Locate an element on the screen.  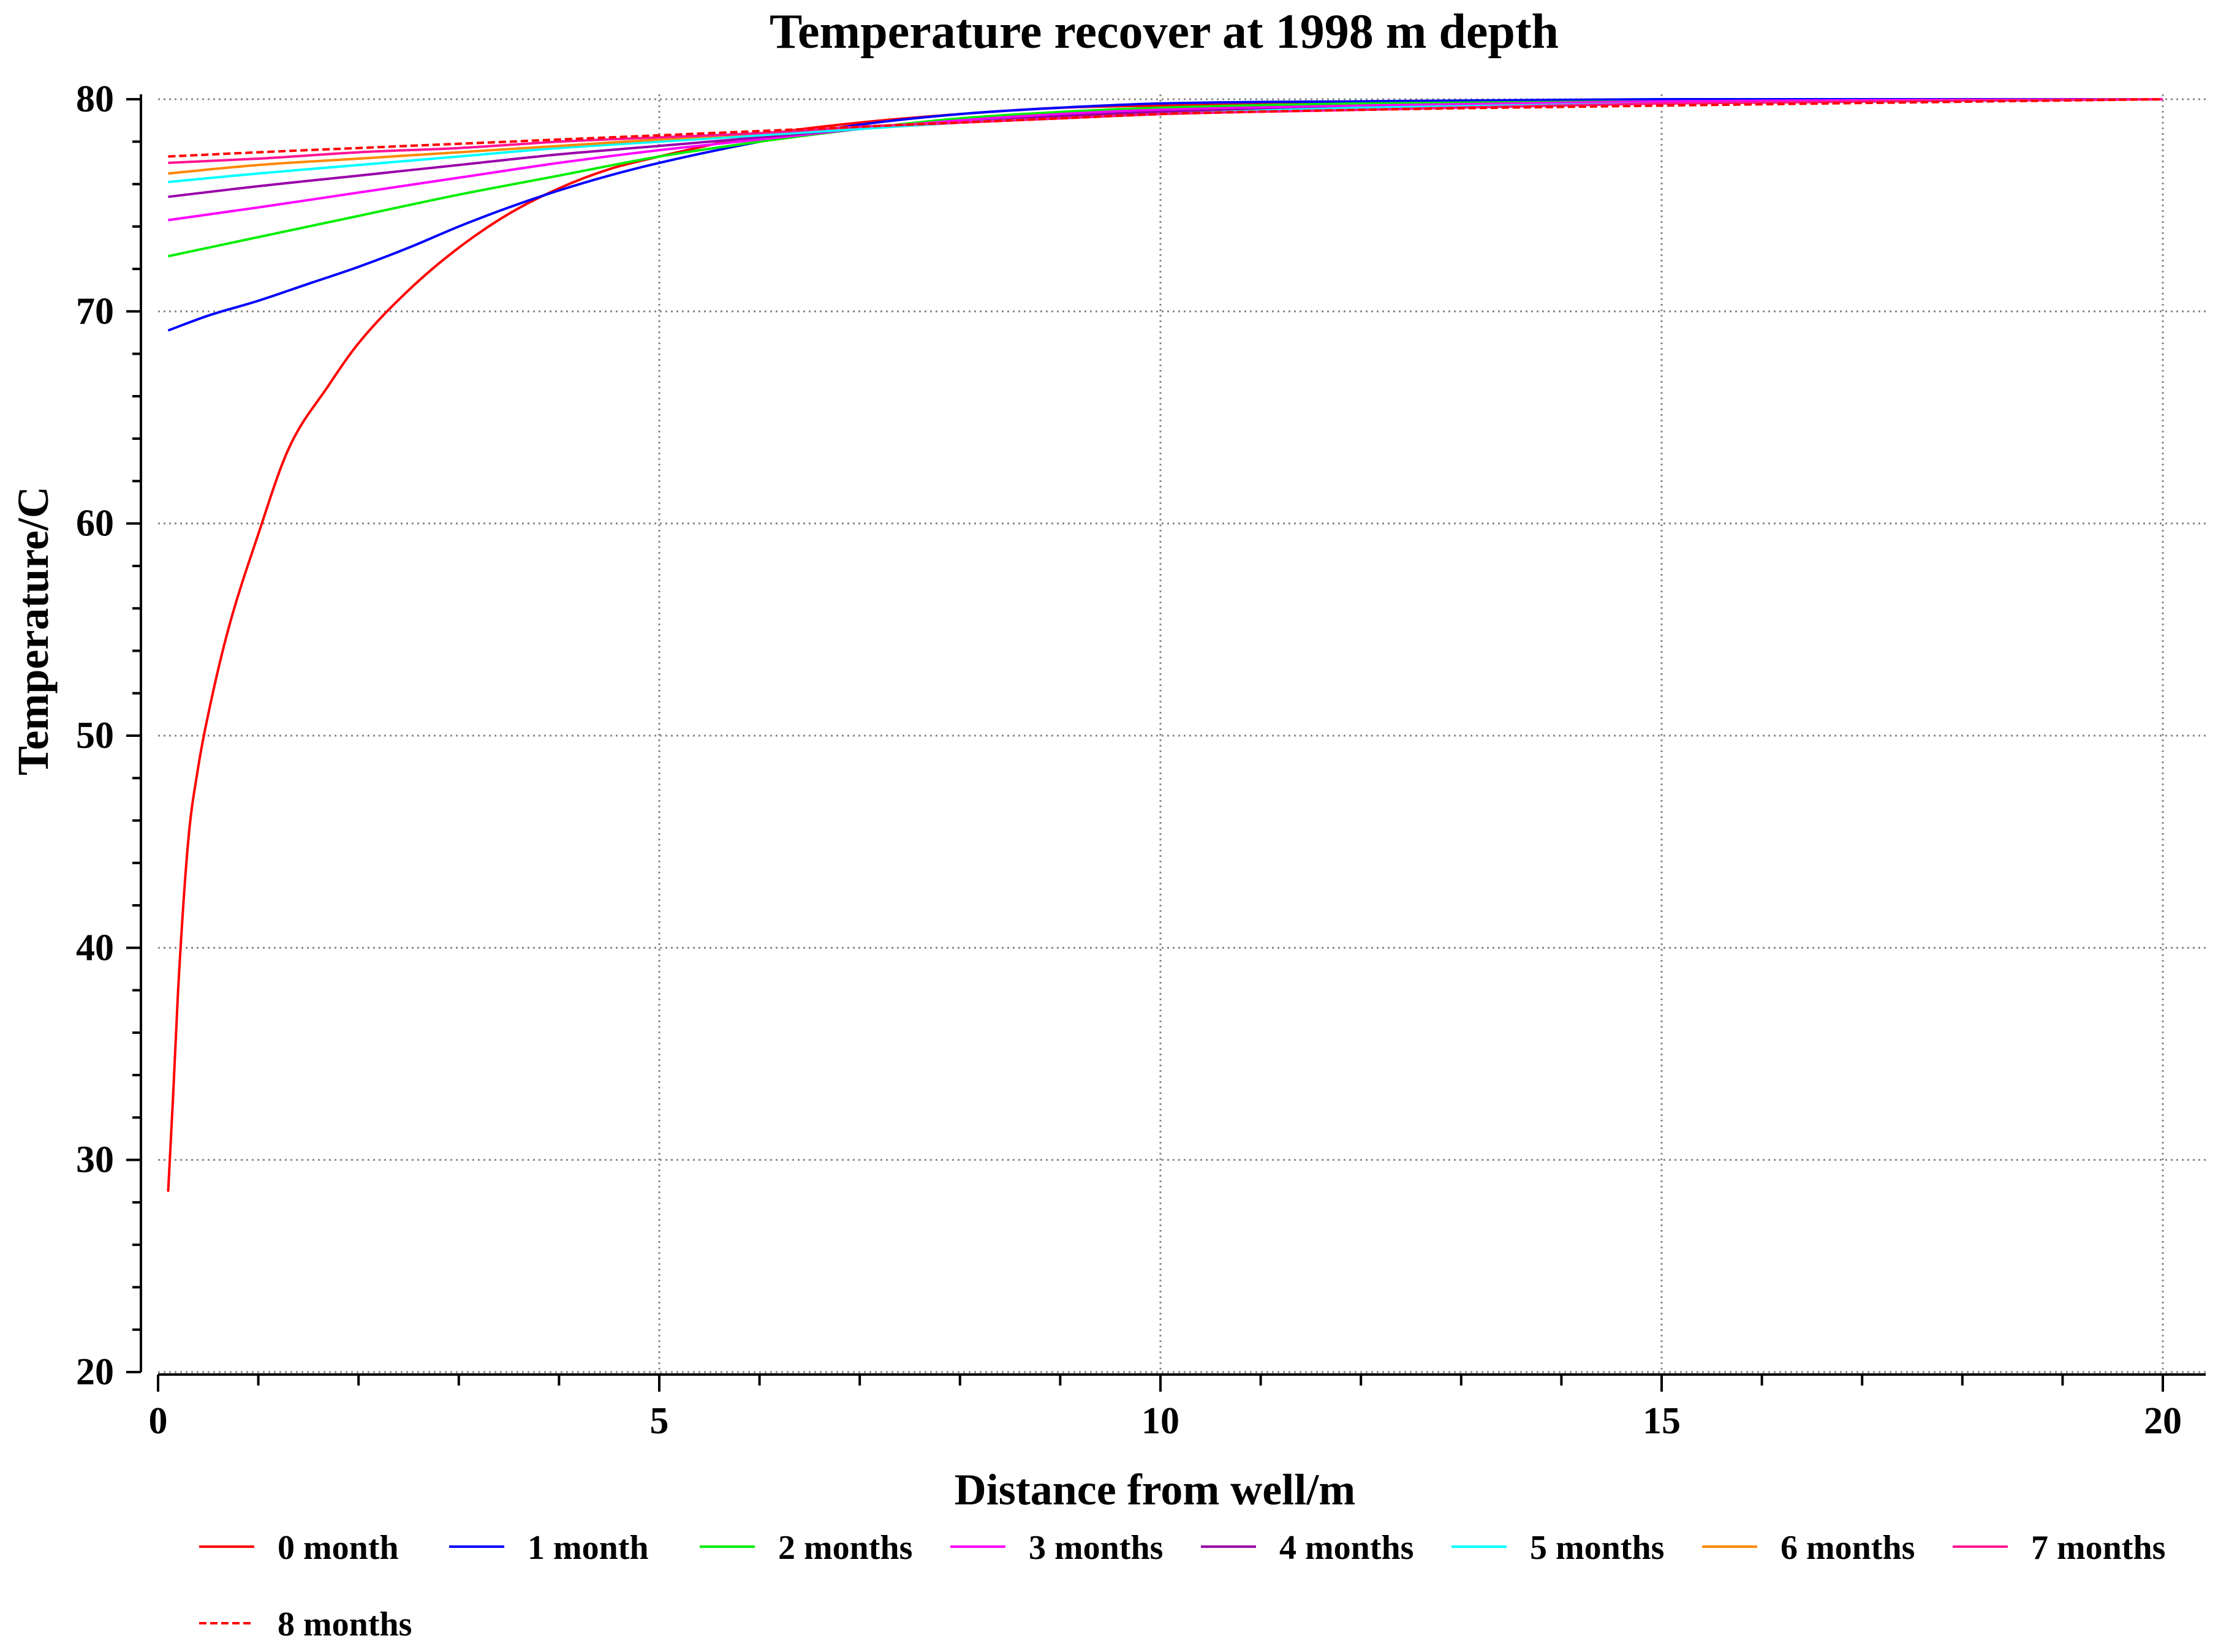
legend-label: 2 months is located at coordinates (845, 1548).